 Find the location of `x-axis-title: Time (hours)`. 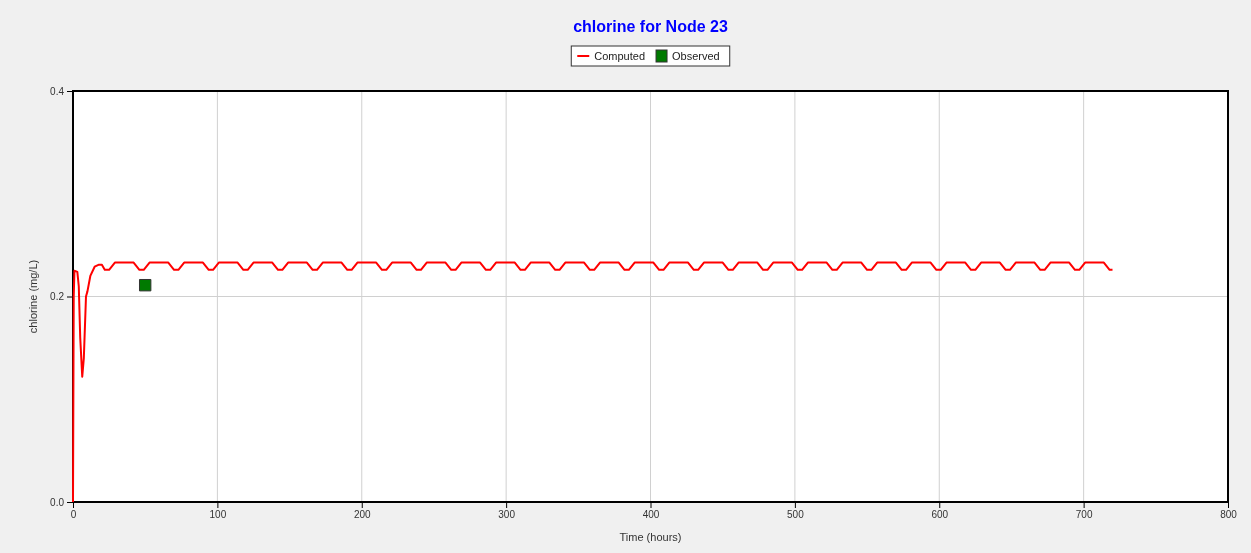

x-axis-title: Time (hours) is located at coordinates (650, 537).